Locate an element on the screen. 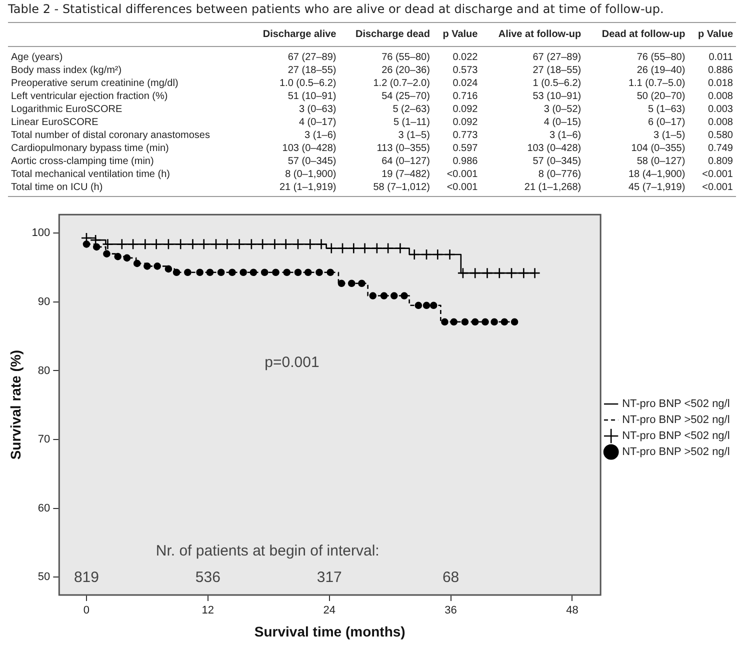  text: 21 (1–1,919) is located at coordinates (308, 187).